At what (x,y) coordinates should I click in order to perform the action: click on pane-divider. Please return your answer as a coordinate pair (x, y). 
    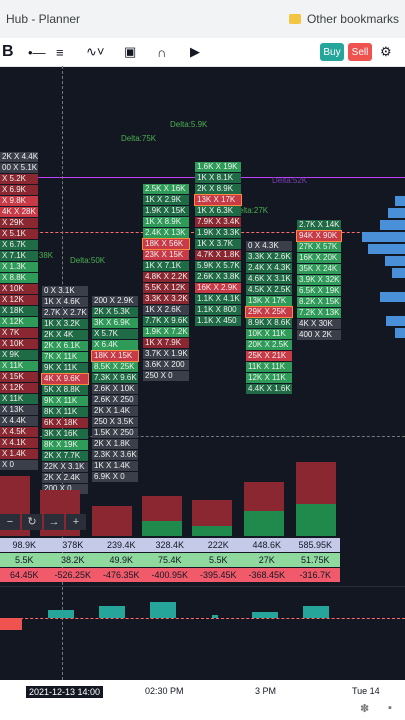
    Looking at the image, I should click on (202, 586).